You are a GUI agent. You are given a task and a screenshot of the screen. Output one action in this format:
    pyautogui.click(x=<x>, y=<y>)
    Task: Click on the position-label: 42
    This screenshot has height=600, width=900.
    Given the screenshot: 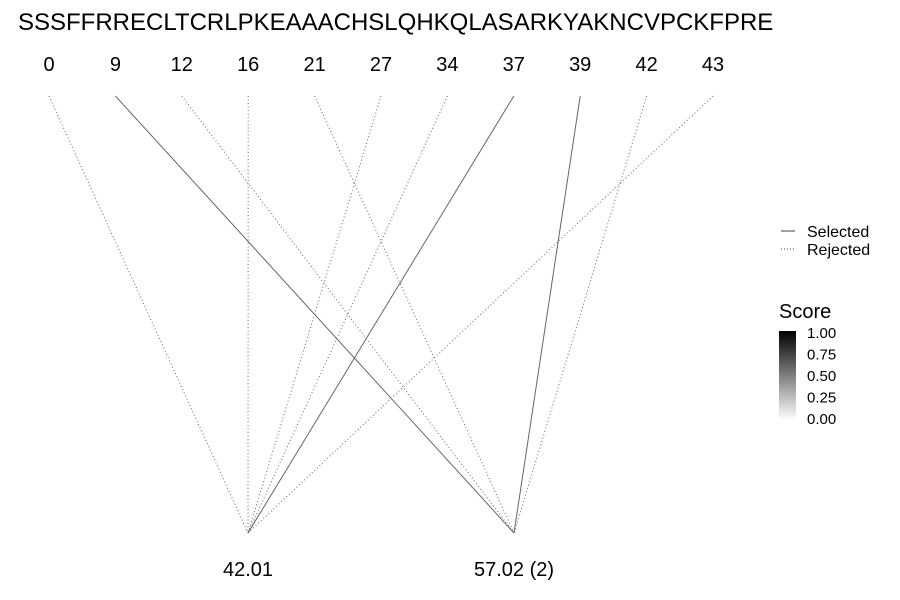 What is the action you would take?
    pyautogui.click(x=646, y=65)
    